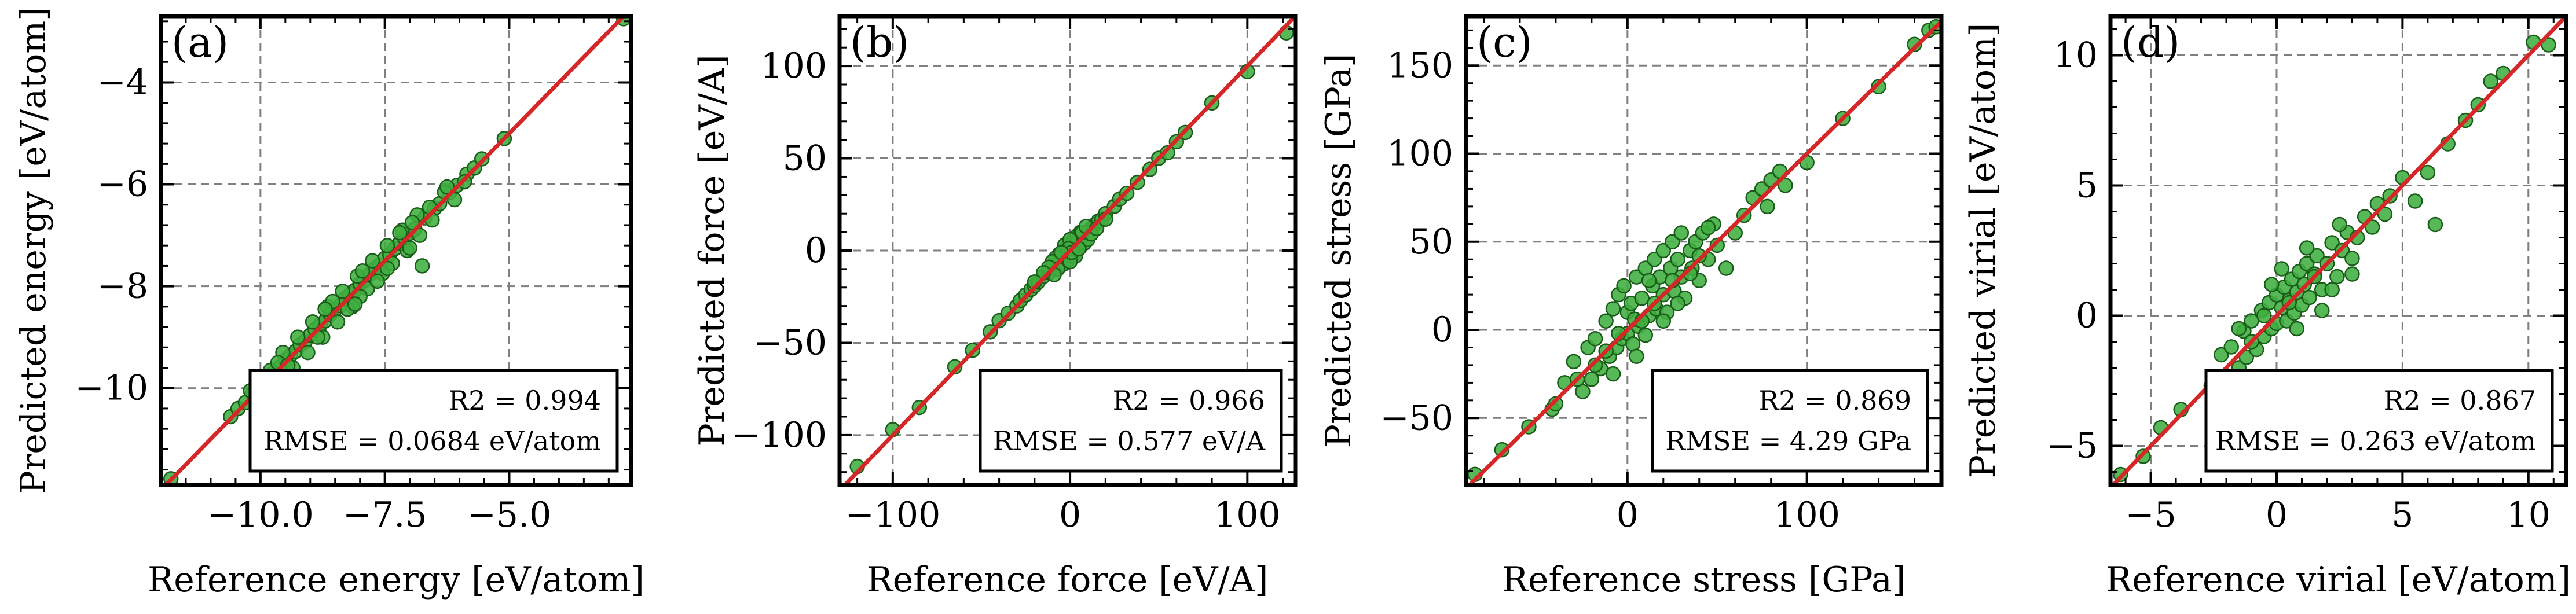  What do you see at coordinates (1628, 515) in the screenshot?
I see `x-tick-label-0: 0` at bounding box center [1628, 515].